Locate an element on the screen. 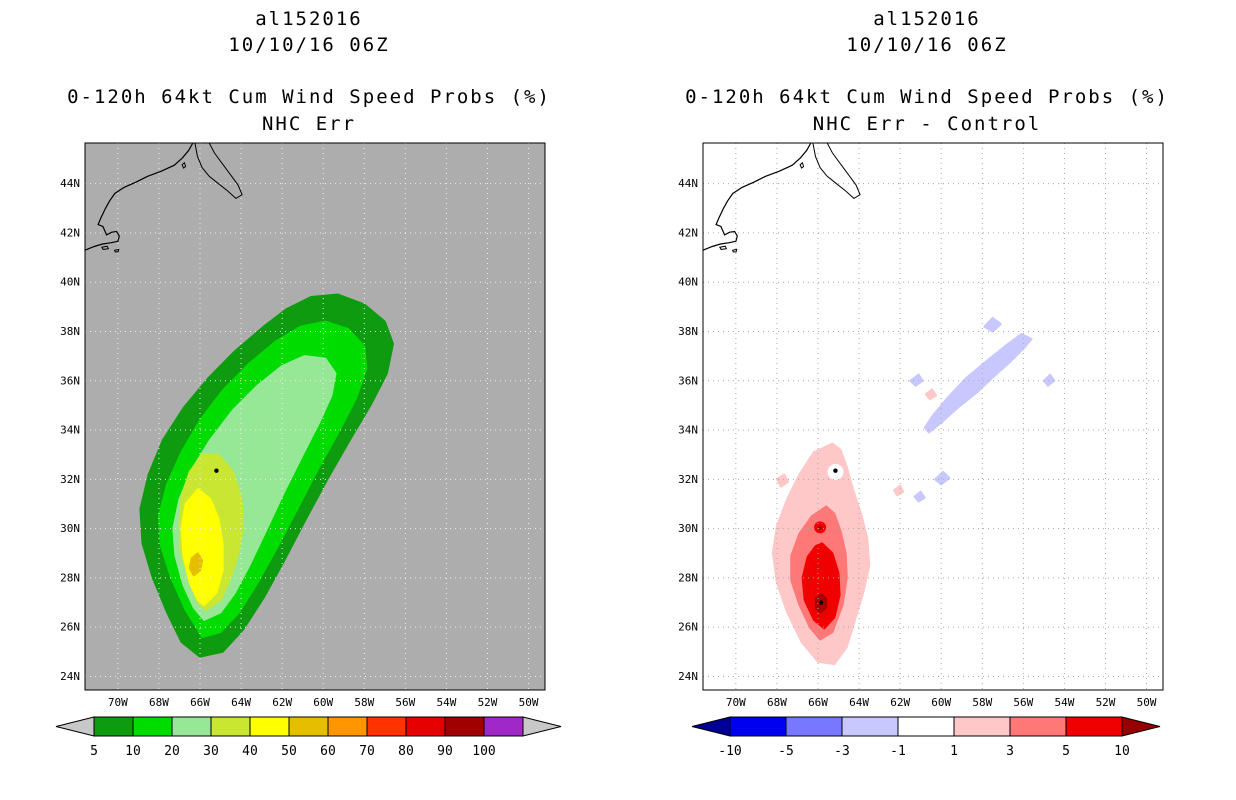  colorbar-tick-label: 70 is located at coordinates (367, 751).